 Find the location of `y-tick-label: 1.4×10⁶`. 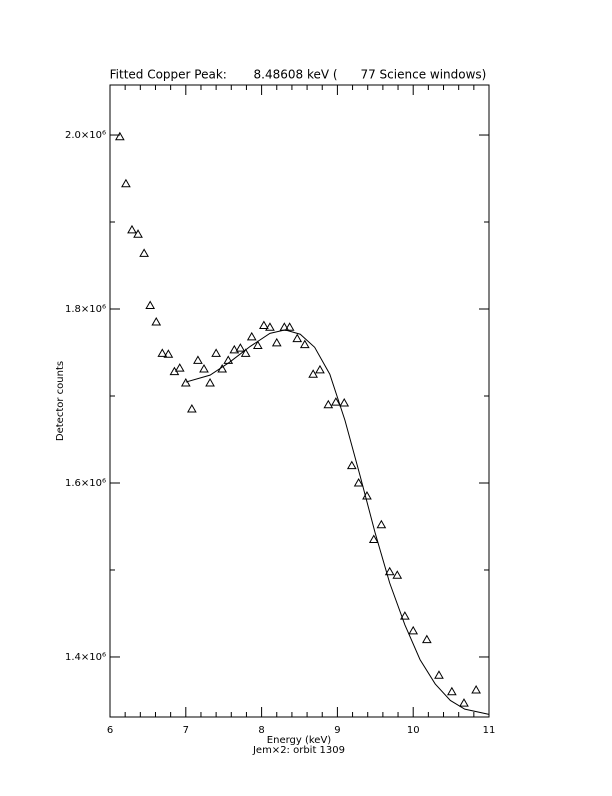

y-tick-label: 1.4×10⁶ is located at coordinates (85, 657).